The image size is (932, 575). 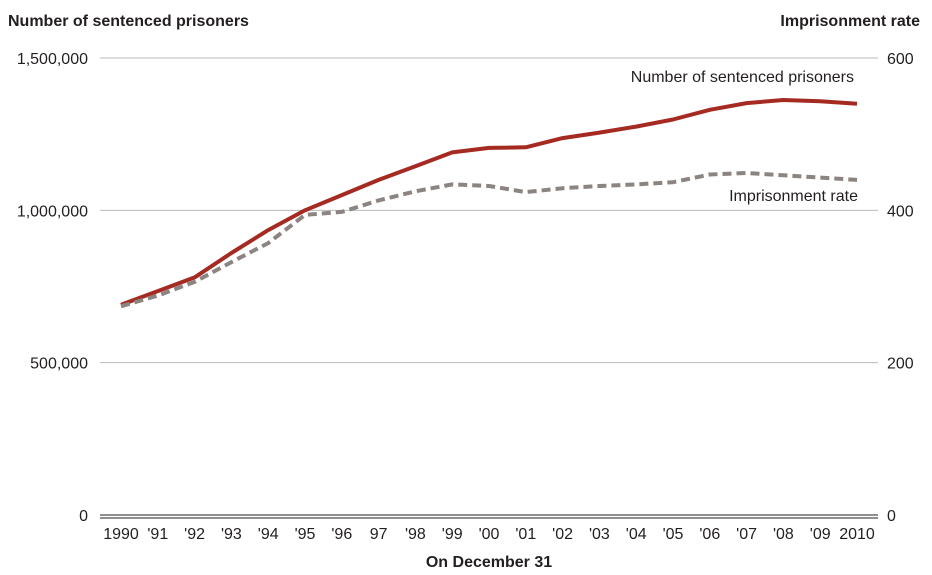 What do you see at coordinates (709, 534) in the screenshot?
I see `x-tick-label: '06` at bounding box center [709, 534].